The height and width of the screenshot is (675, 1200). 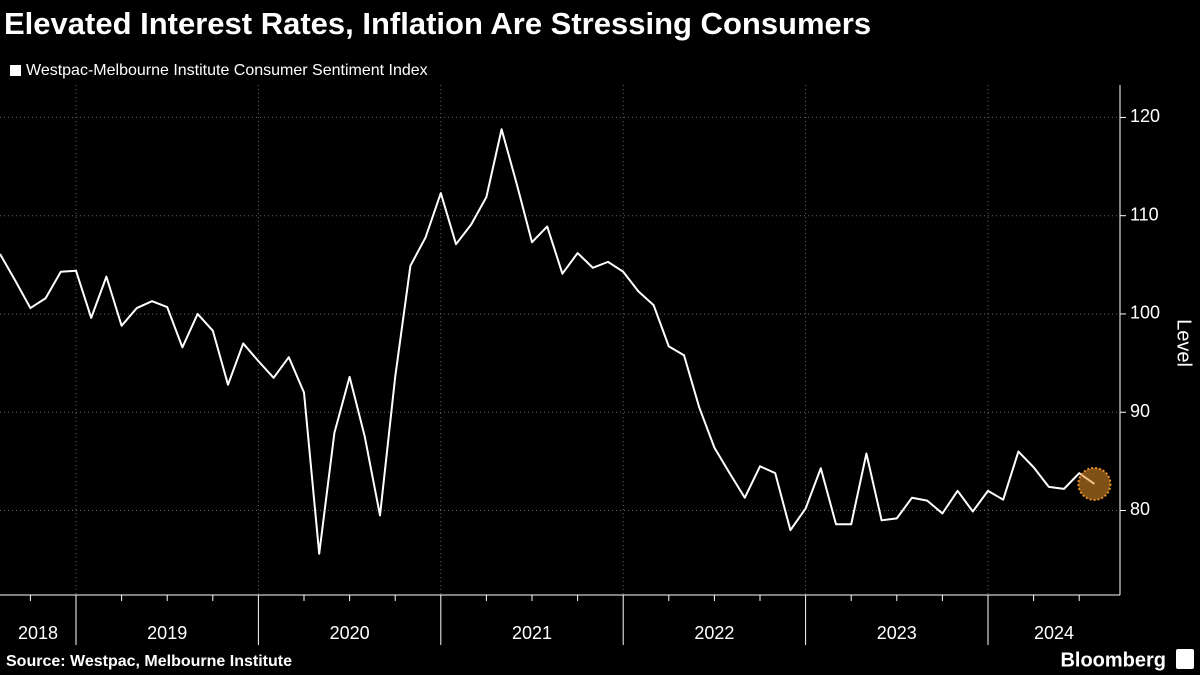 What do you see at coordinates (149, 661) in the screenshot?
I see `source: Source: Westpac, Melbourne Institute` at bounding box center [149, 661].